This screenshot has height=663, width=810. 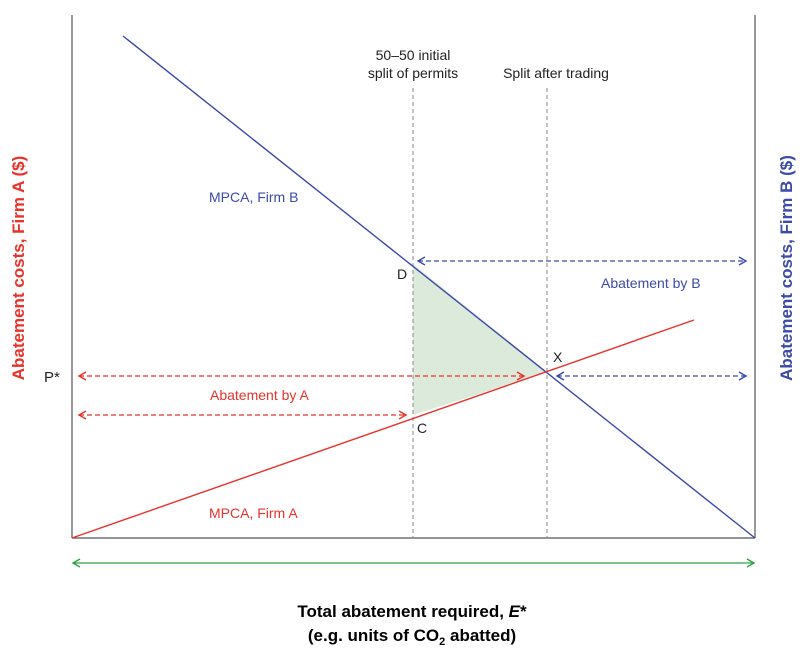 What do you see at coordinates (260, 395) in the screenshot?
I see `abatement-by-a-label: Abatement by A` at bounding box center [260, 395].